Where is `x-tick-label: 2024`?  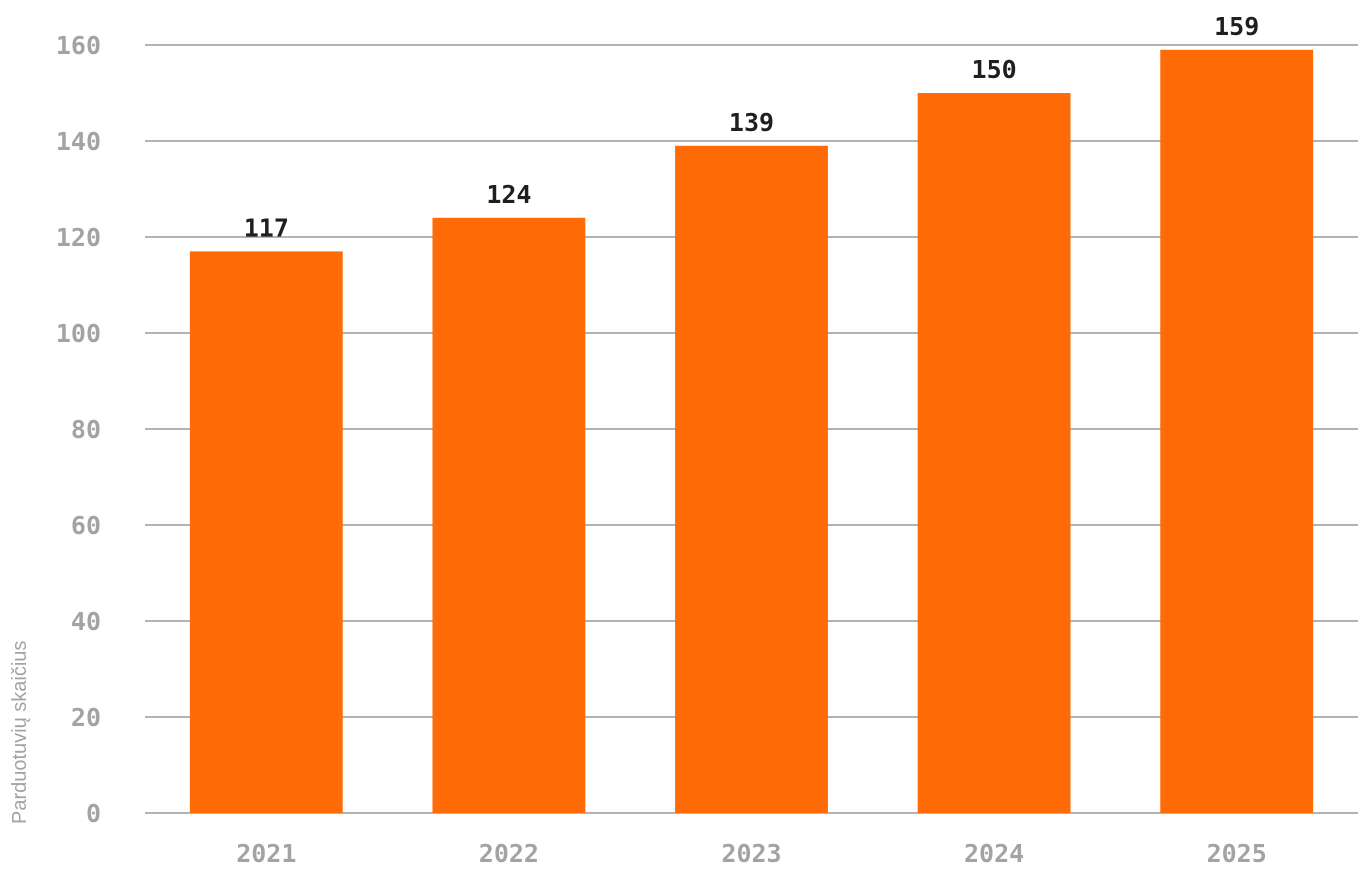 x-tick-label: 2024 is located at coordinates (994, 853).